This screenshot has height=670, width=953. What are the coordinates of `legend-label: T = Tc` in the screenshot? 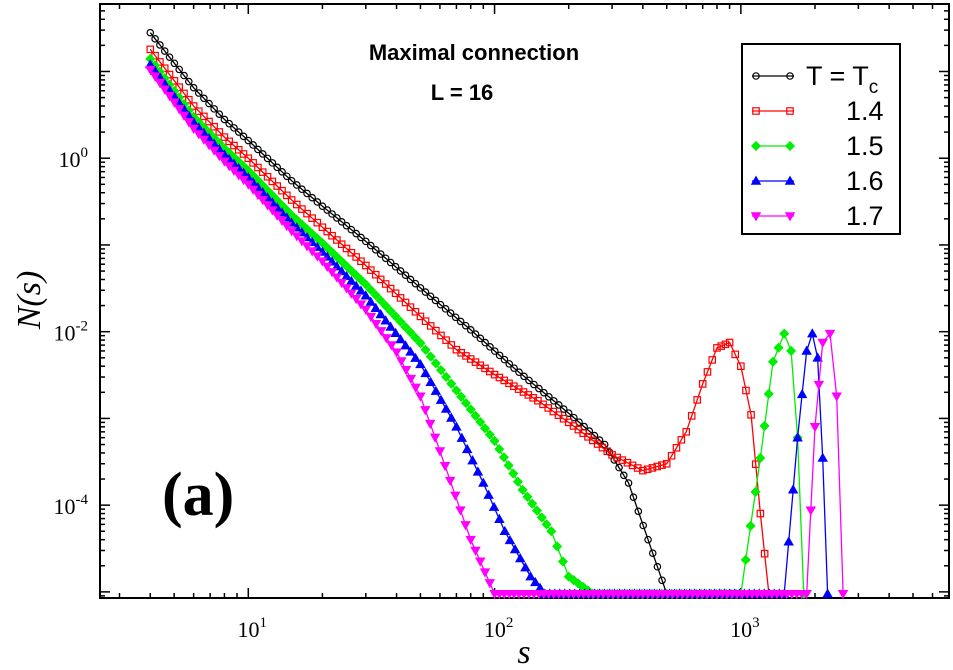 It's located at (842, 79).